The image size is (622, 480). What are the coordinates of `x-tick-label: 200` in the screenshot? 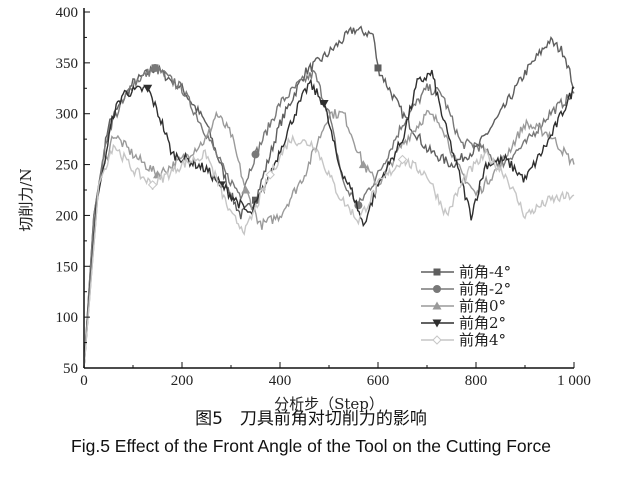 It's located at (182, 381).